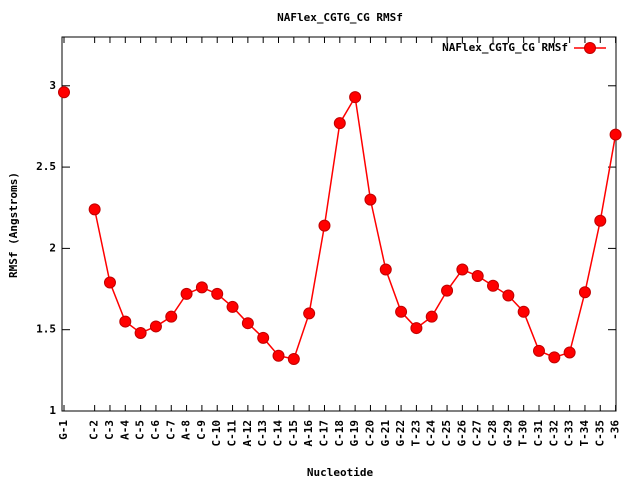 Image resolution: width=640 pixels, height=480 pixels. I want to click on x-tick-label: G-29, so click(507, 433).